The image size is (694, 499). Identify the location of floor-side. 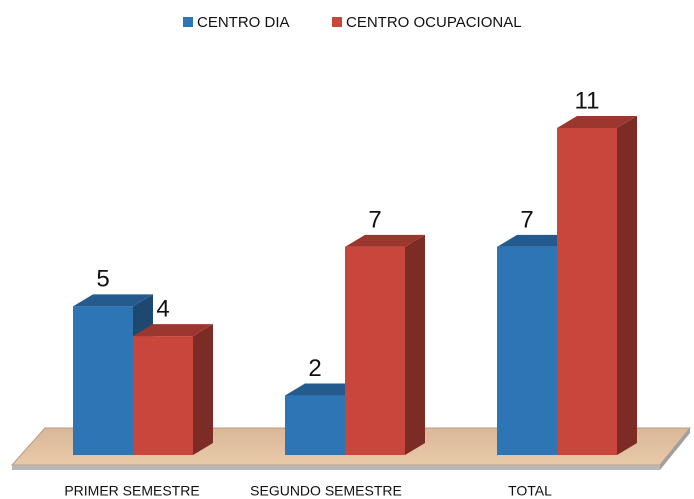
(675, 449).